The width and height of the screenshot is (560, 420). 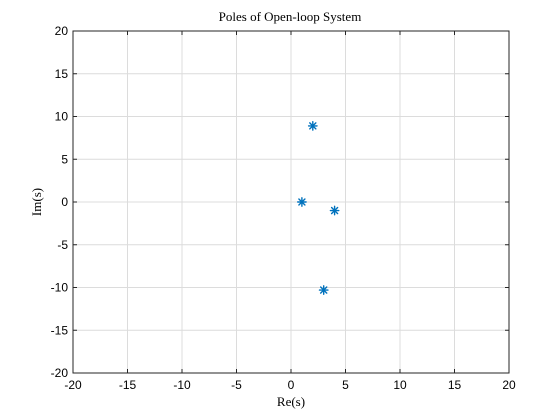 I want to click on x-tick-label: -20, so click(x=73, y=385).